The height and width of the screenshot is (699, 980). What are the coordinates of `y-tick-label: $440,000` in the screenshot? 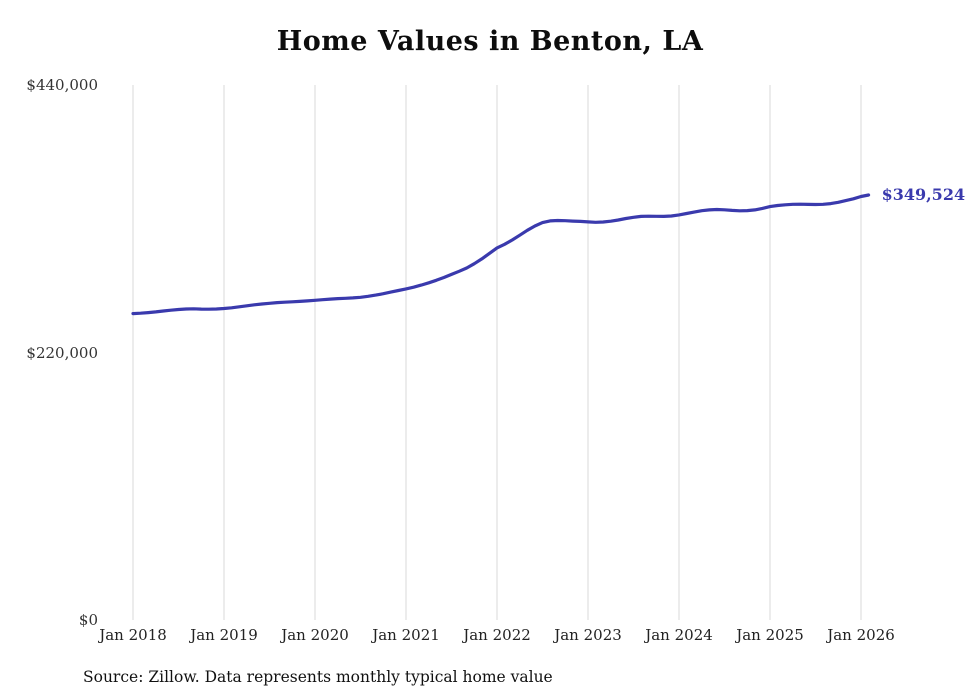 It's located at (62, 85).